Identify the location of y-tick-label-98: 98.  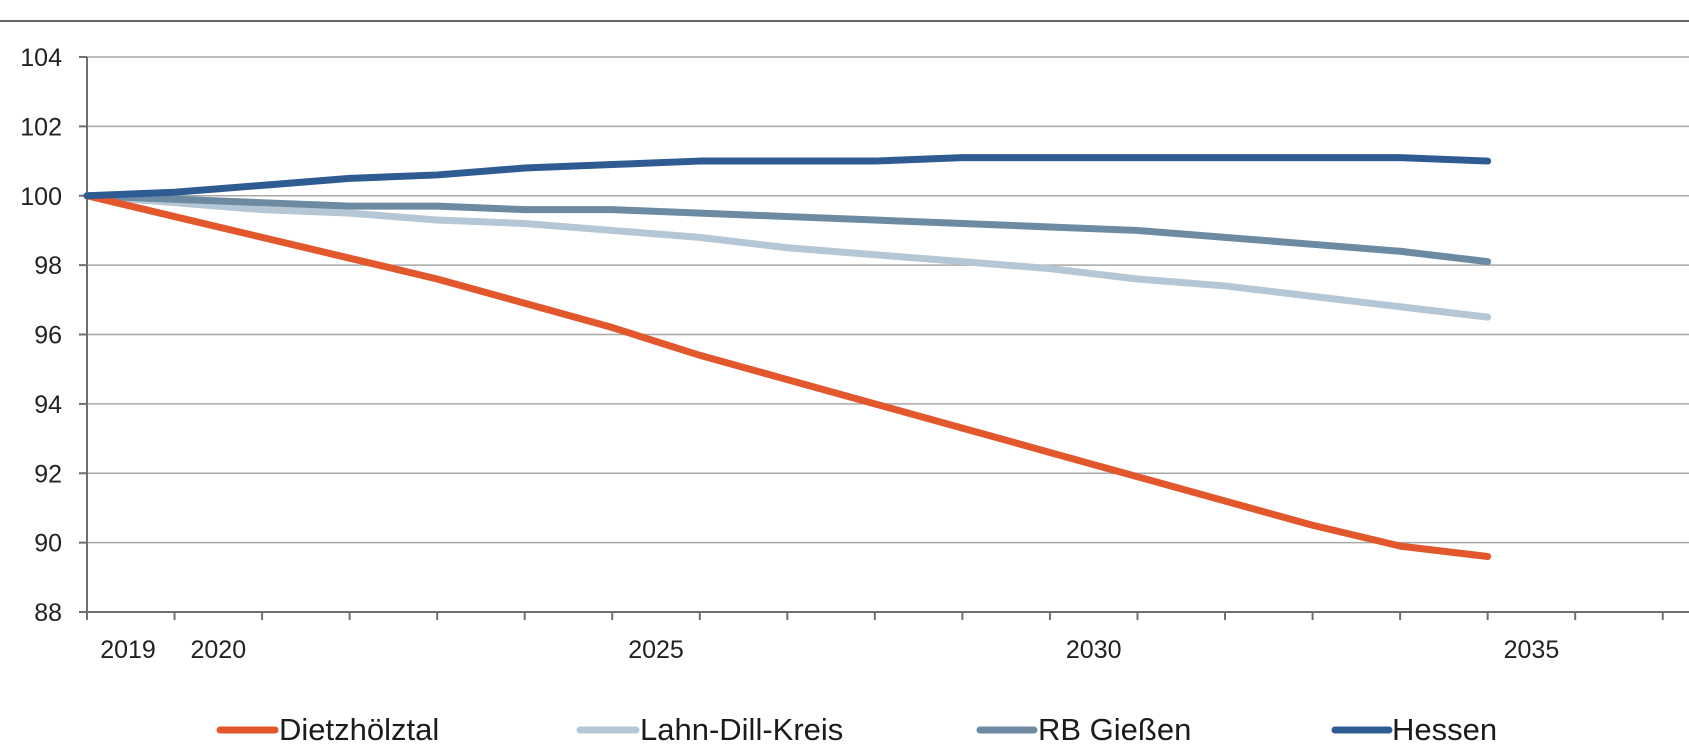
(48, 266).